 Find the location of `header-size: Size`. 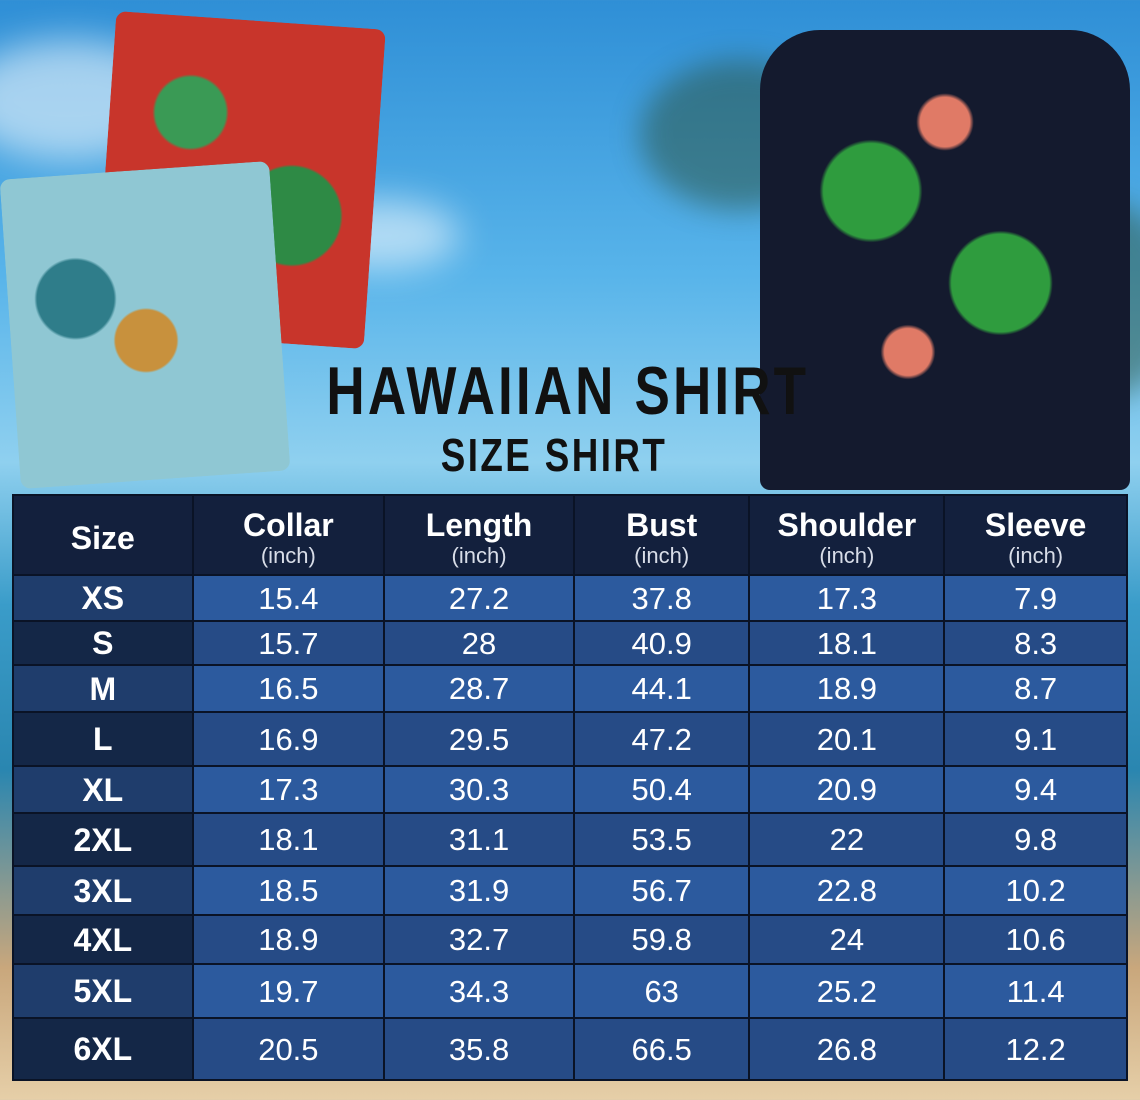

header-size: Size is located at coordinates (103, 535).